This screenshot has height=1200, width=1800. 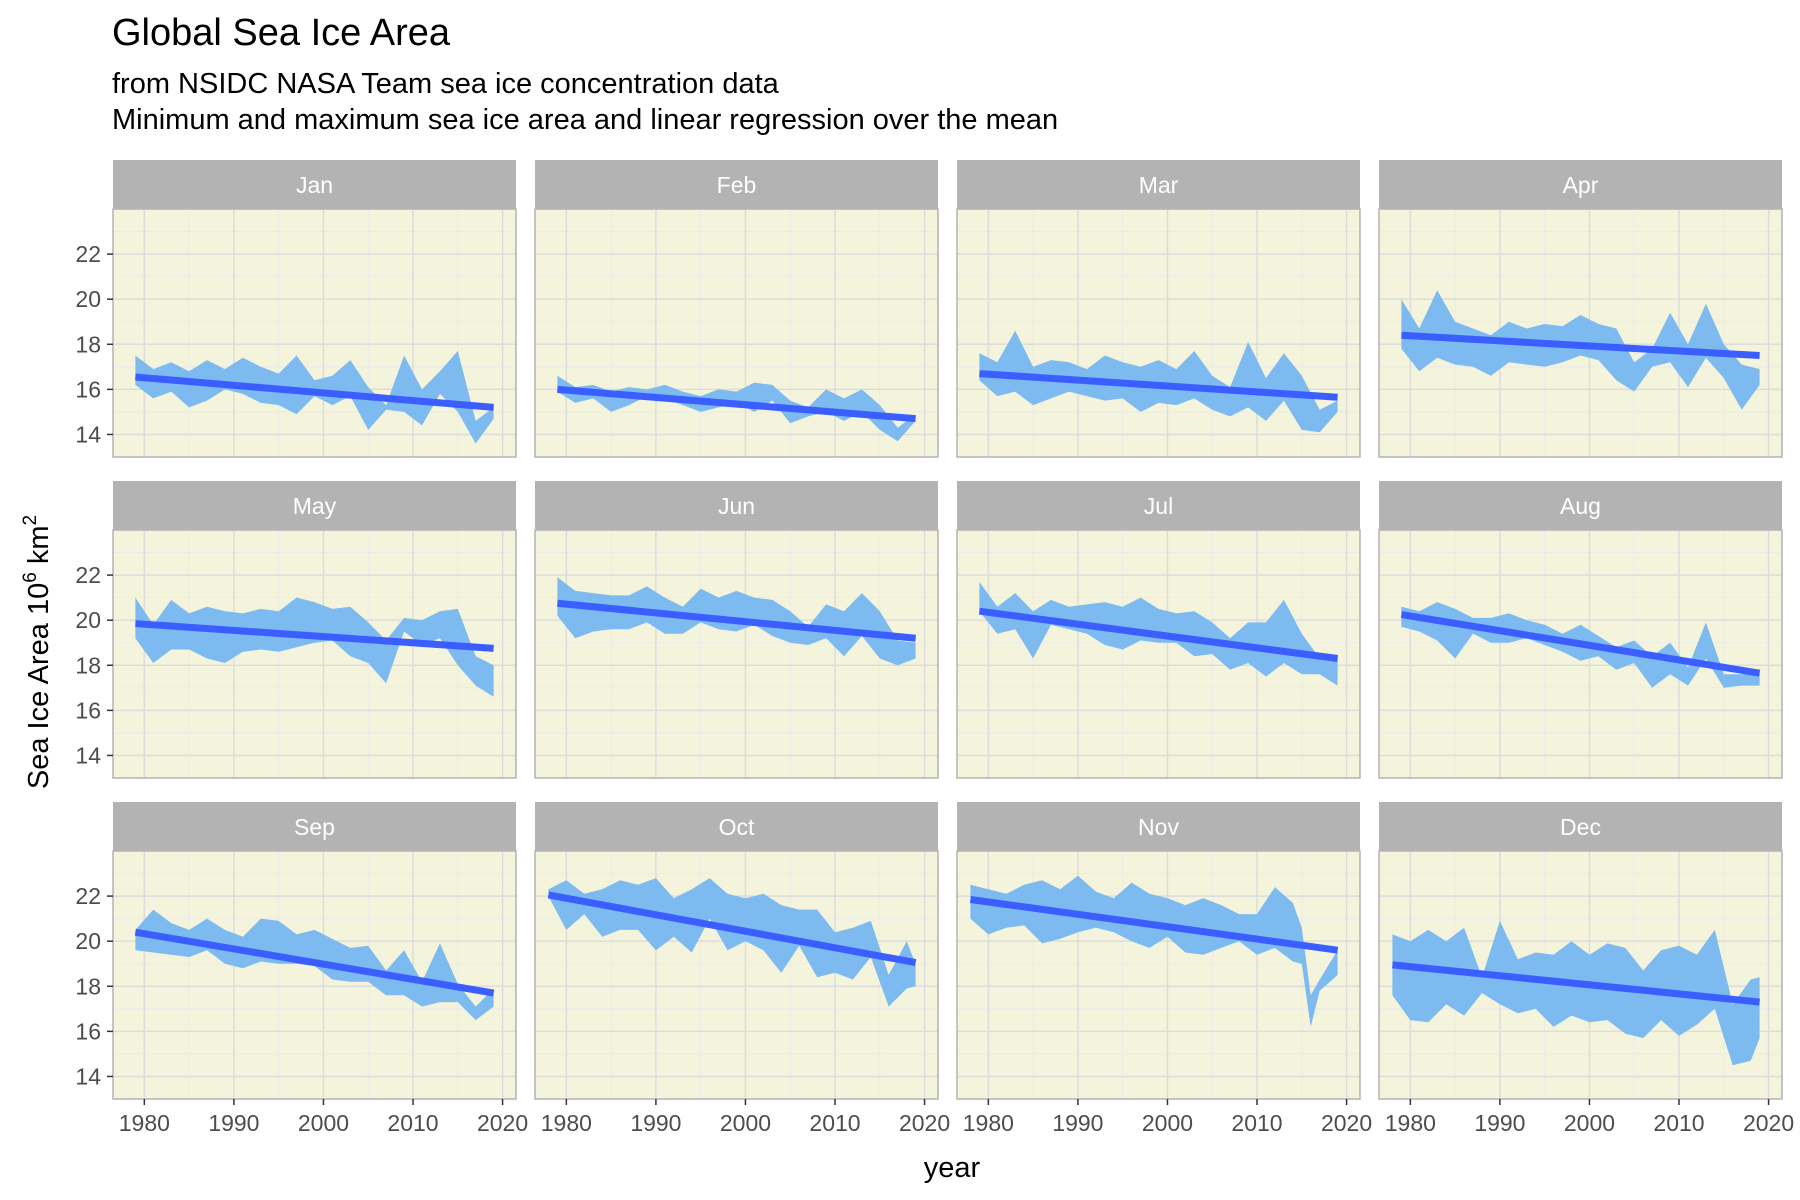 I want to click on facet-panel-dec: Dec 1980 1990 2000 2010 2020, so click(x=1586, y=969).